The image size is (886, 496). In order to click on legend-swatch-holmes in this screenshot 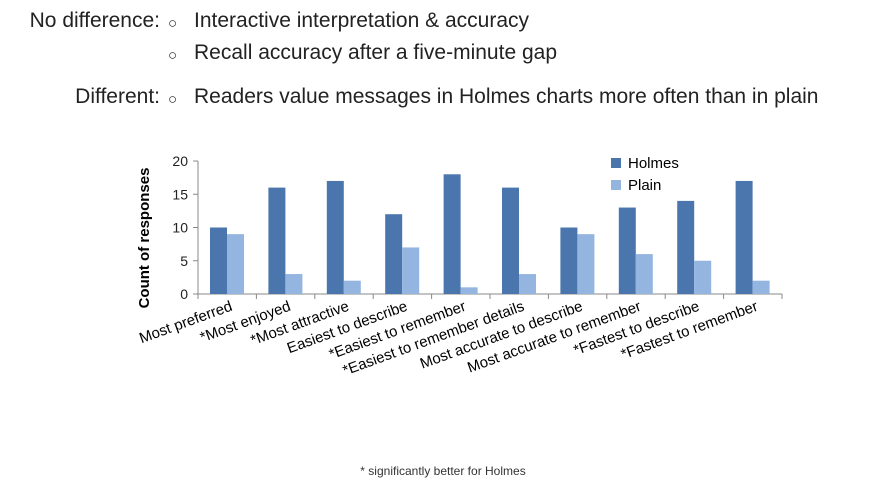, I will do `click(616, 163)`.